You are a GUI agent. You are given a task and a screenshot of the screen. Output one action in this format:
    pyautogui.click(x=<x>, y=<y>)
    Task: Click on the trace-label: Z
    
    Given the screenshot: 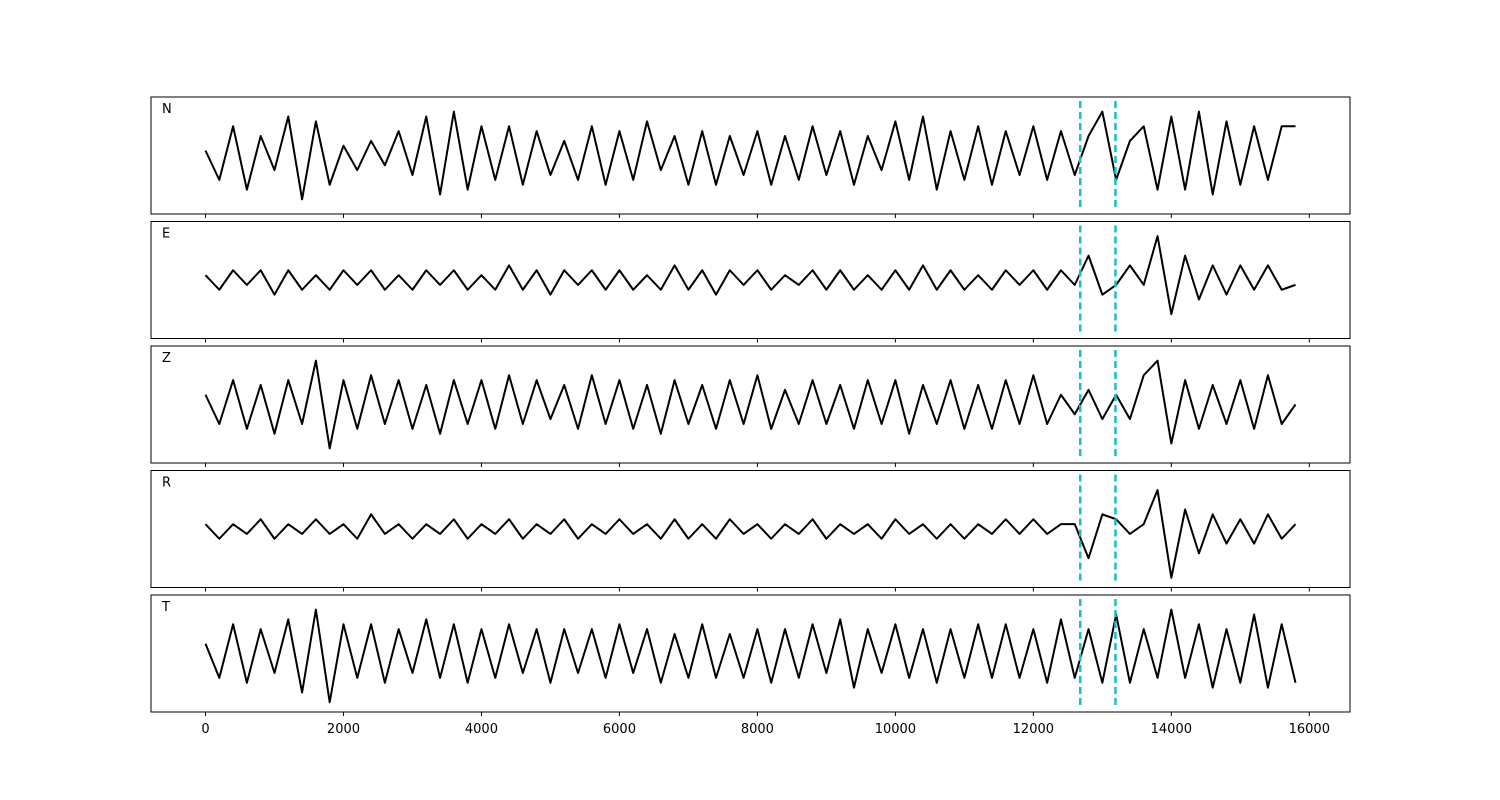 What is the action you would take?
    pyautogui.click(x=166, y=358)
    